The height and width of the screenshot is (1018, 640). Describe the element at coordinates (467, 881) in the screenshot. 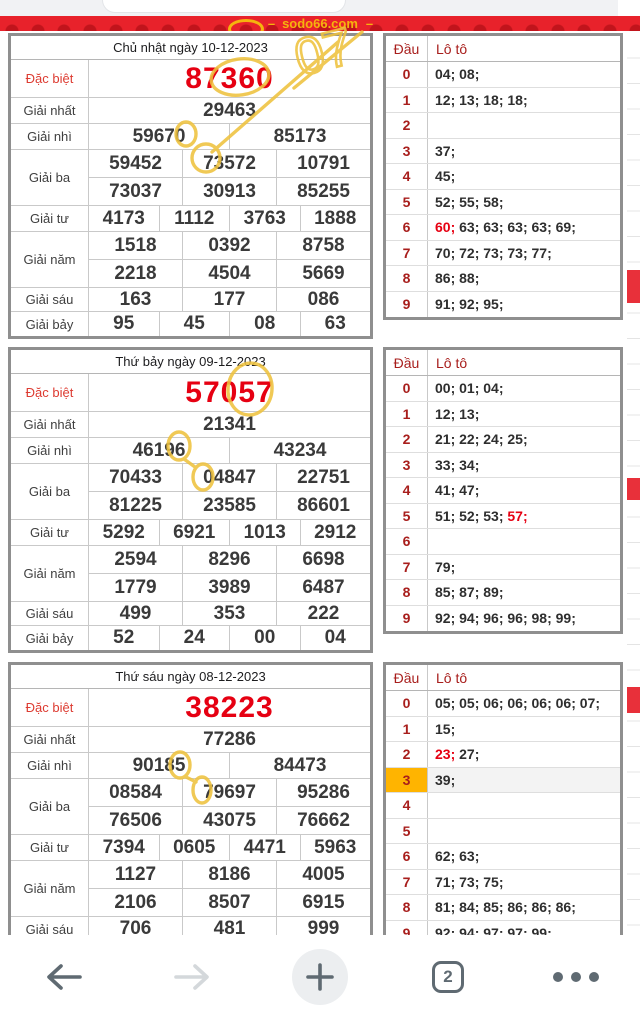

I see `loto-number: 73;` at that location.